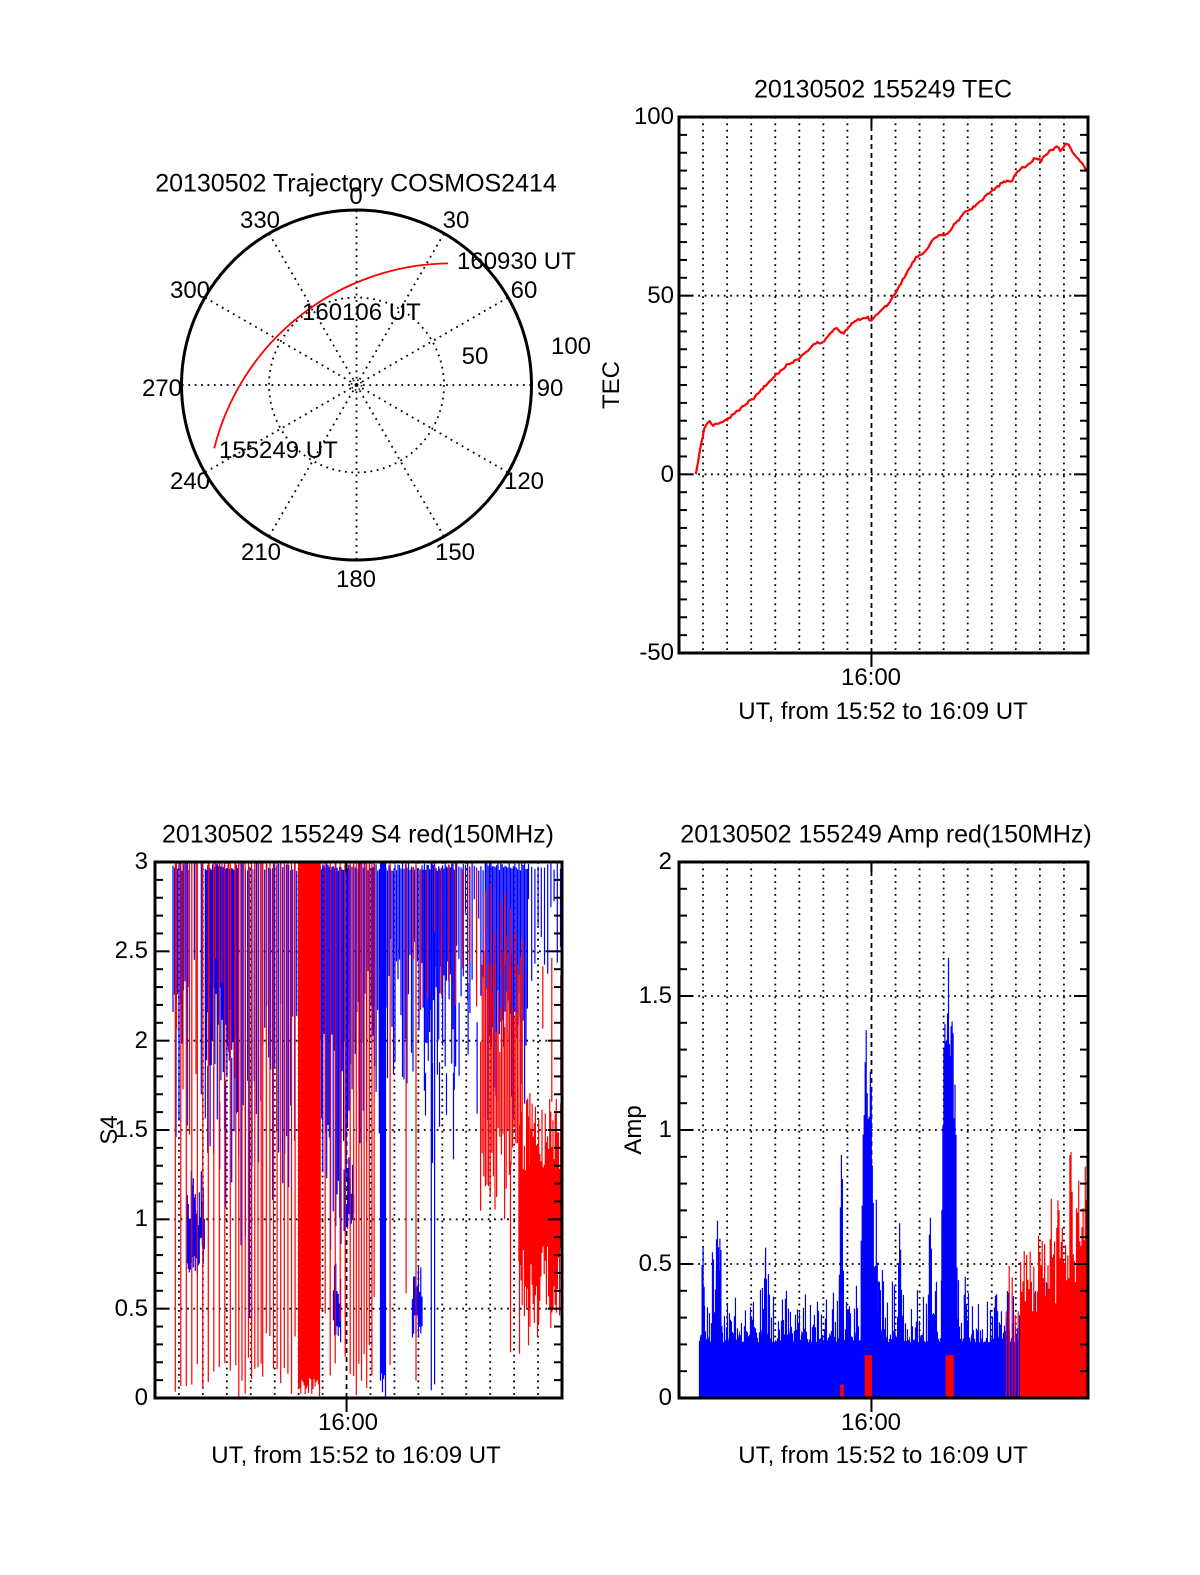 The image size is (1200, 1575). Describe the element at coordinates (356, 1455) in the screenshot. I see `s4-xlabel: UT, from 15:52 to 16:09 UT` at that location.